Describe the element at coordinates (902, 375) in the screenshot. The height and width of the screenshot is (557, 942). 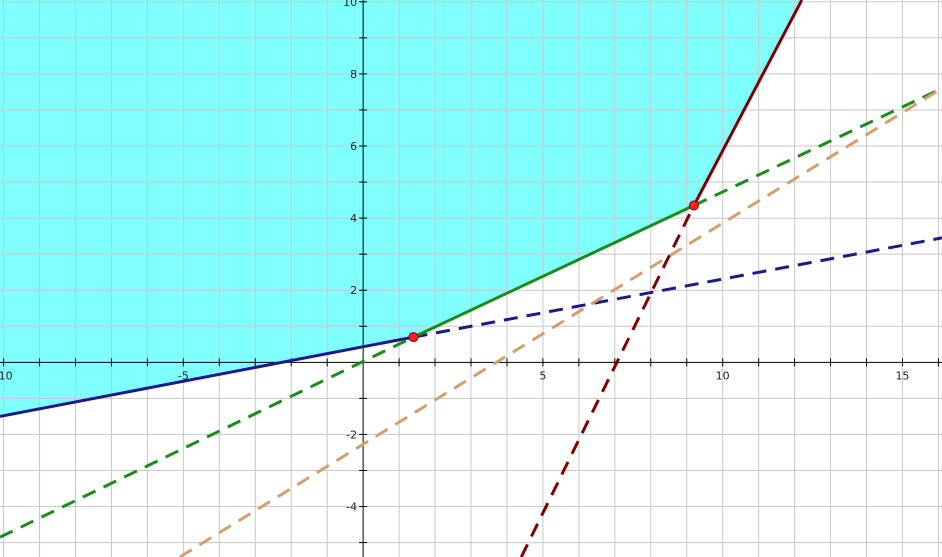
I see `x-tick-label: 15` at that location.